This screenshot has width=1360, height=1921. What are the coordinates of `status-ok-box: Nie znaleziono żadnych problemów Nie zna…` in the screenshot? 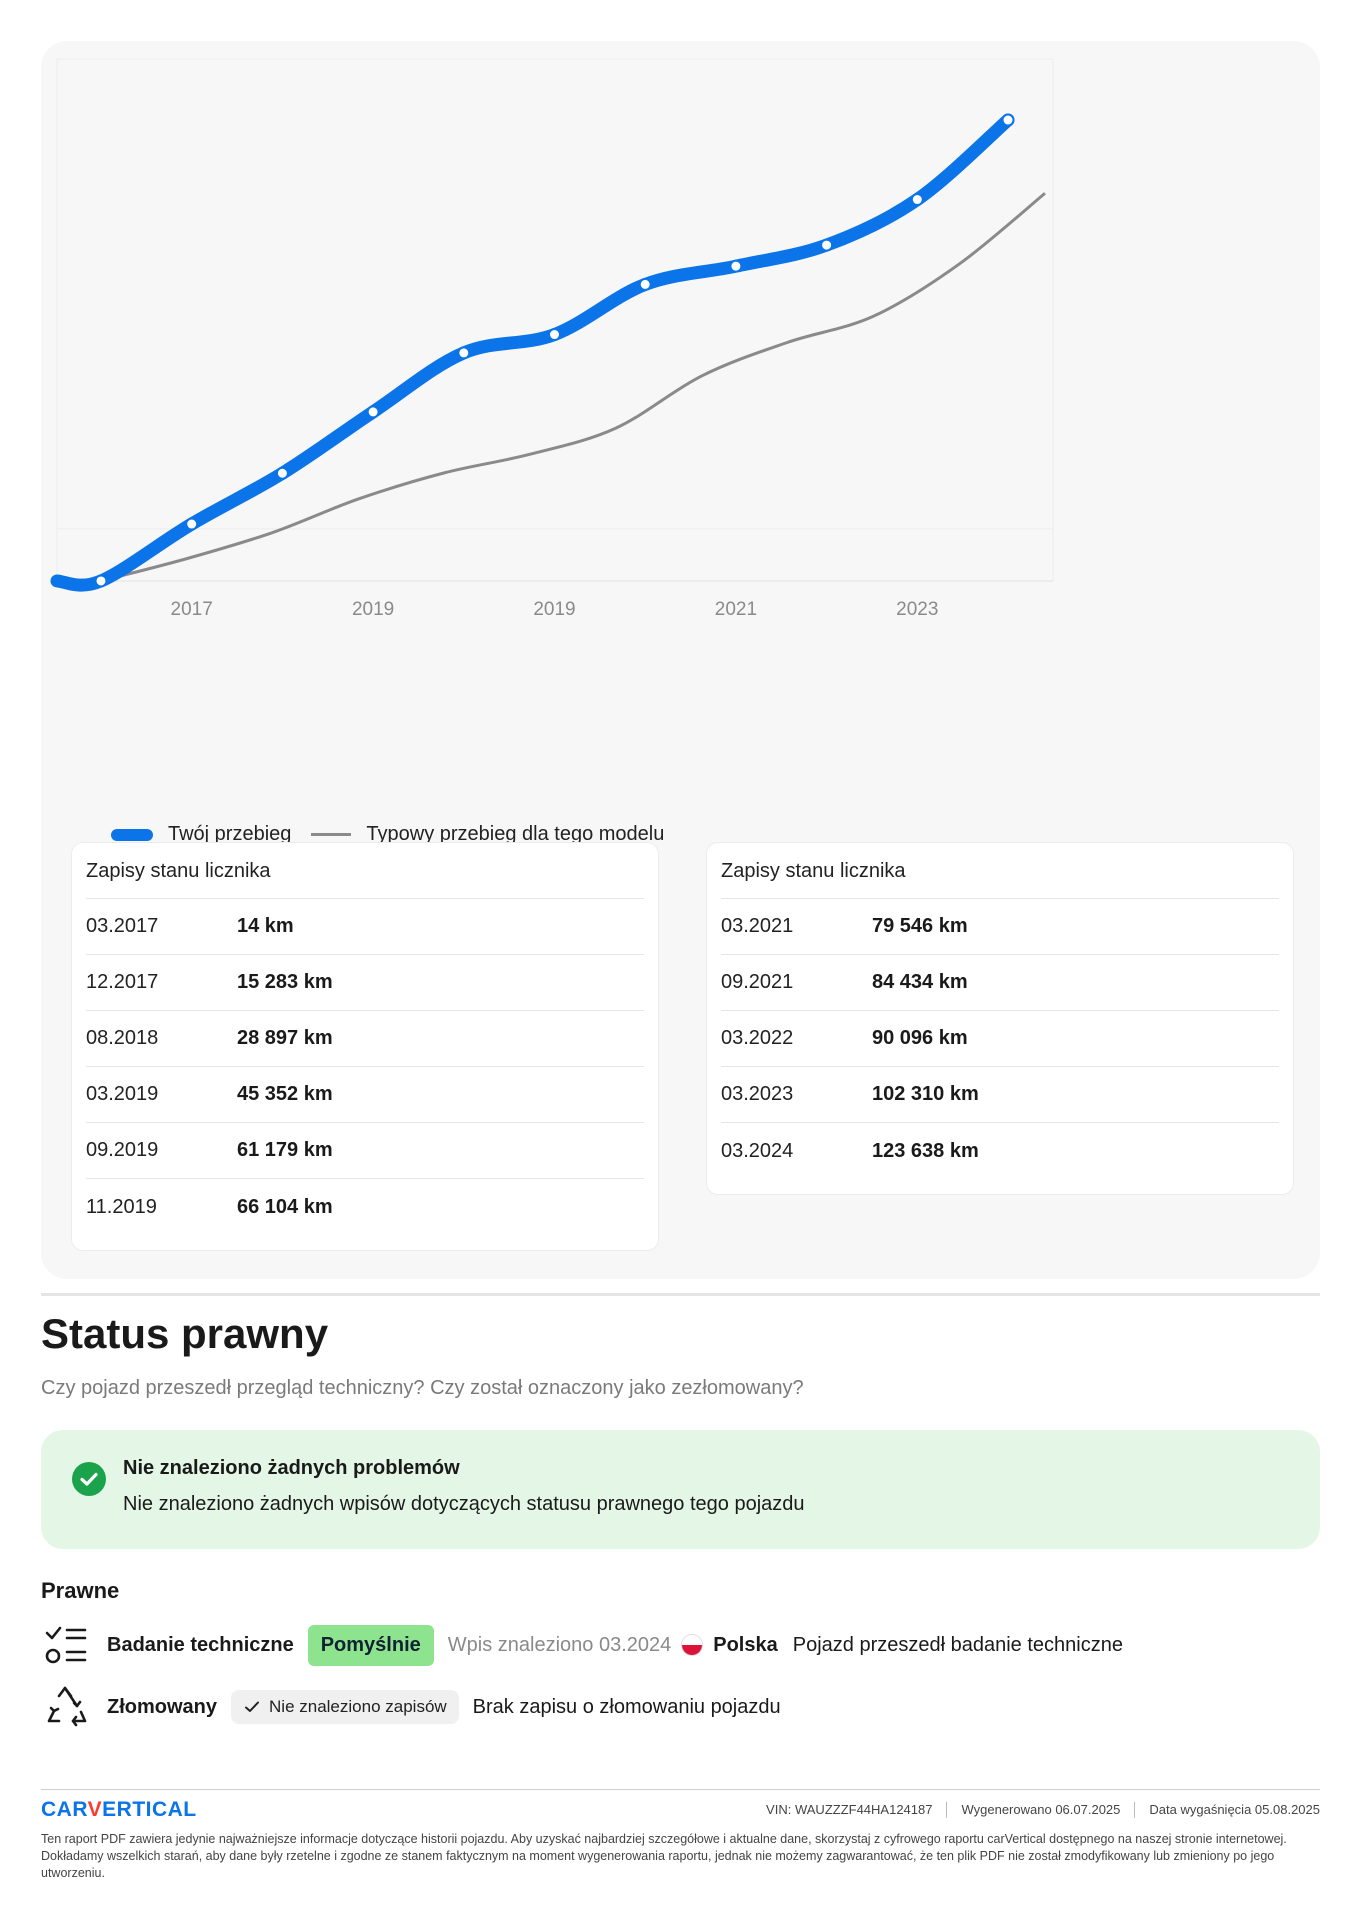 It's located at (680, 1489).